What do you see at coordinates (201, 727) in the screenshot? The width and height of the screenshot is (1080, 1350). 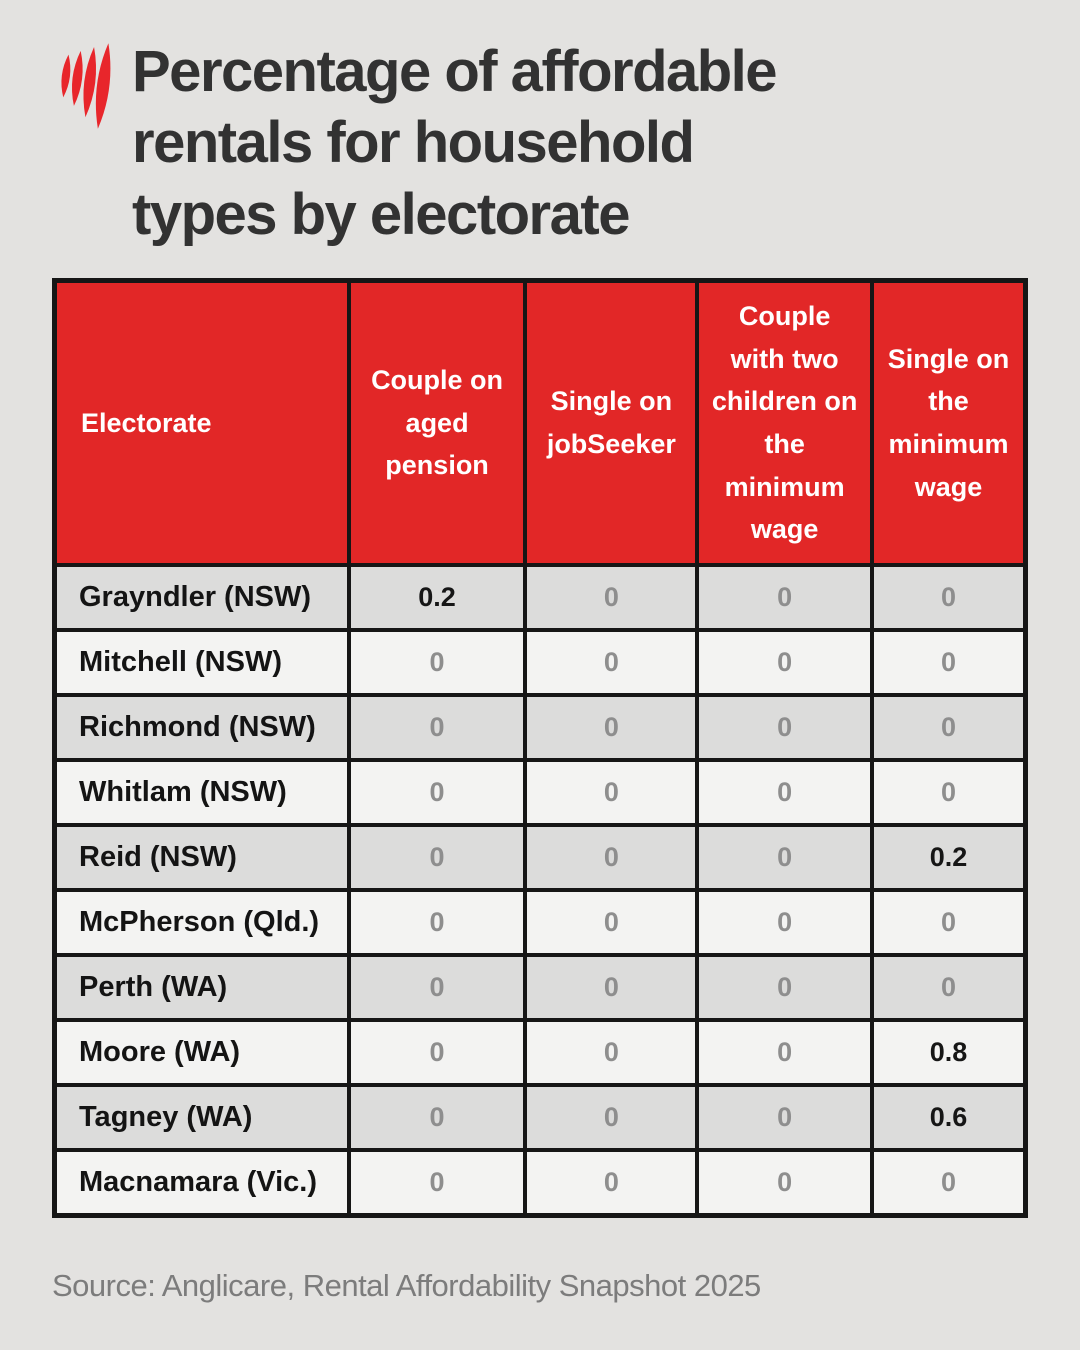 I see `electorate-cell: Richmond (NSW)` at bounding box center [201, 727].